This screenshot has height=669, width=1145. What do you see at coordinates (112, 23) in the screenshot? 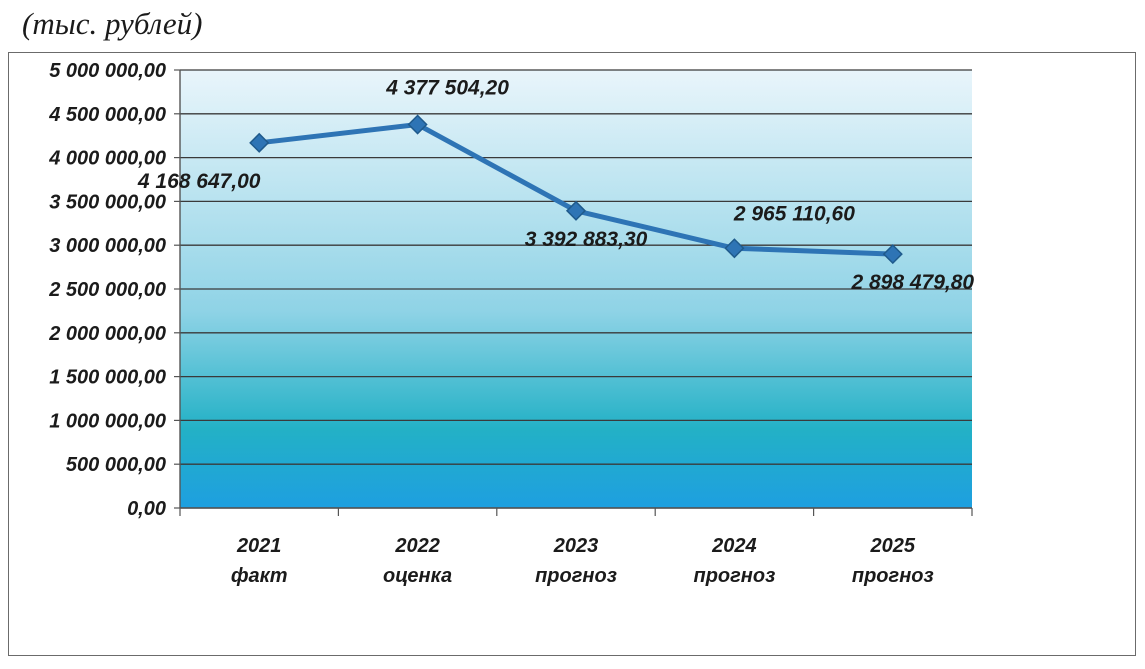
I see `unit-caption: (тыс. рублей)` at bounding box center [112, 23].